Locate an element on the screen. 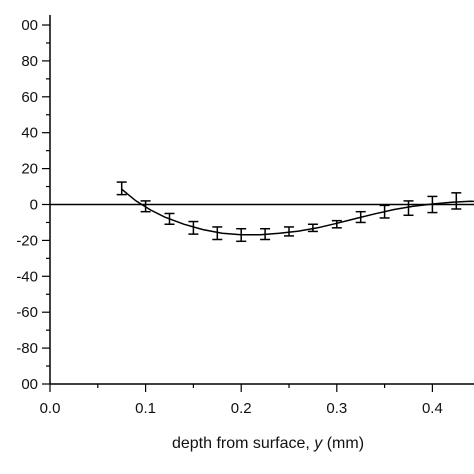 This screenshot has height=474, width=474. x-tick-label: 0.1 is located at coordinates (145, 408).